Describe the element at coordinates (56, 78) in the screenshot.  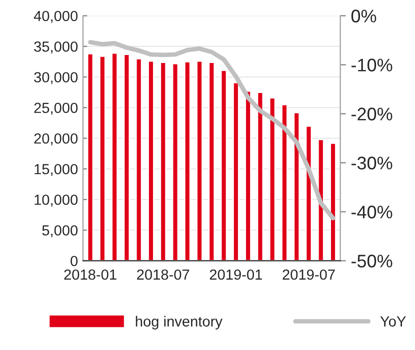
I see `y-tick-label: 30,000` at that location.